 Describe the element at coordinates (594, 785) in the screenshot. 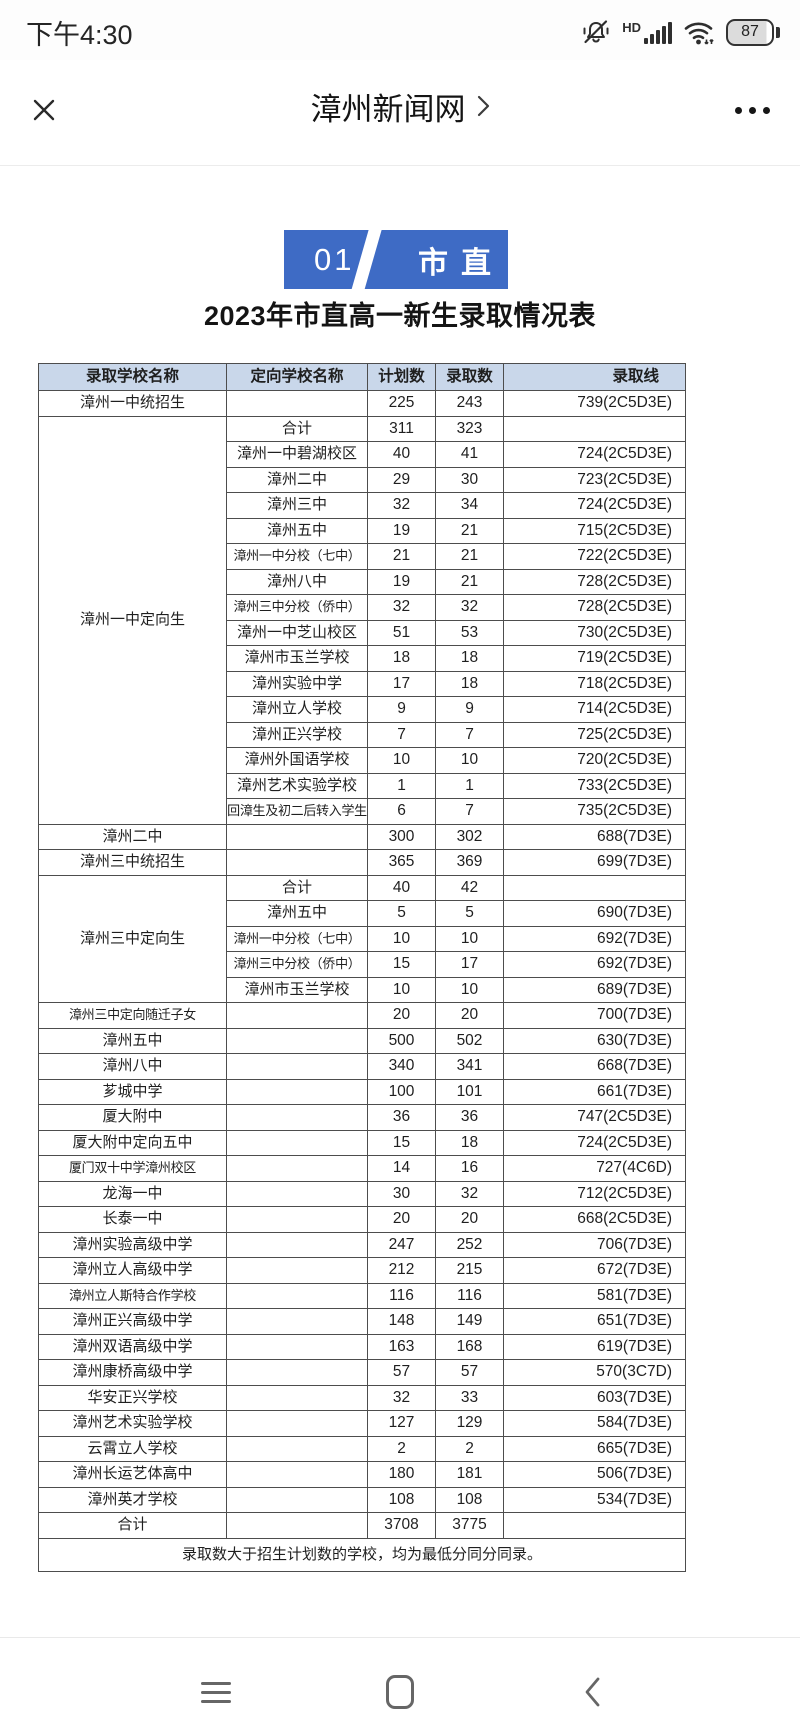

I see `cutoff-cell: 733(2C5D3E)` at that location.